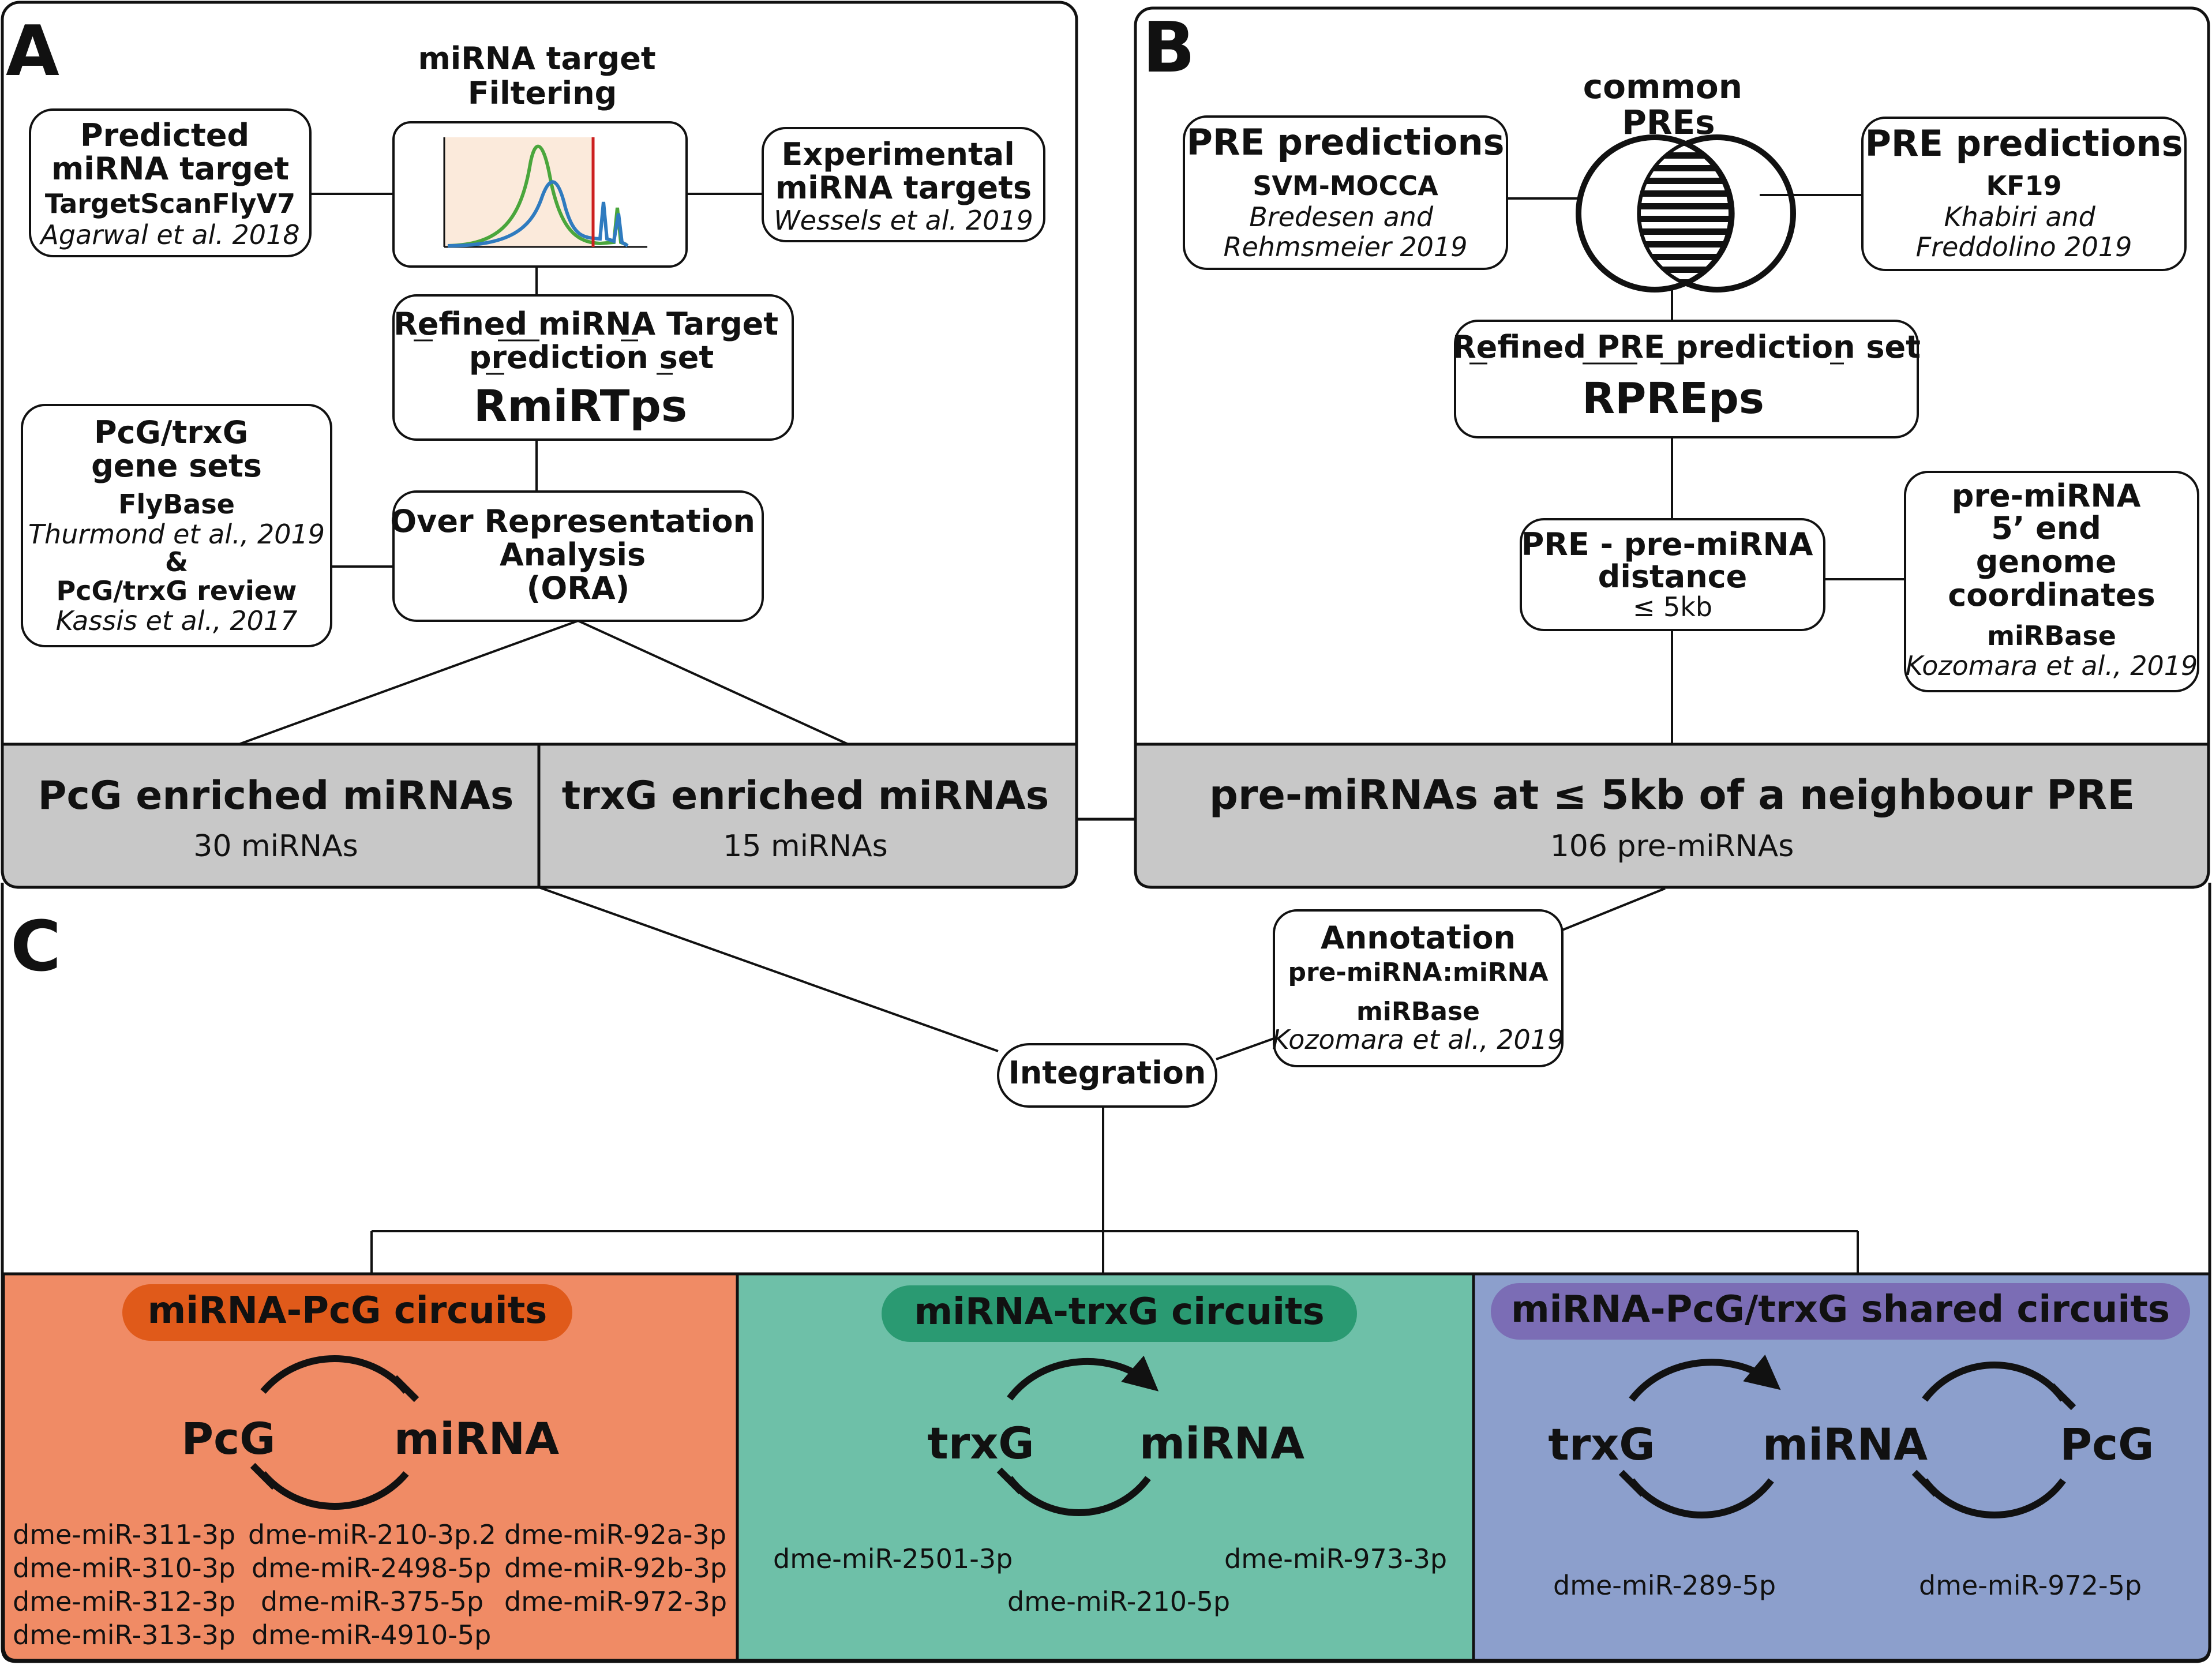  I want to click on thurmond-cite: Thurmond et al., 2019, so click(176, 534).